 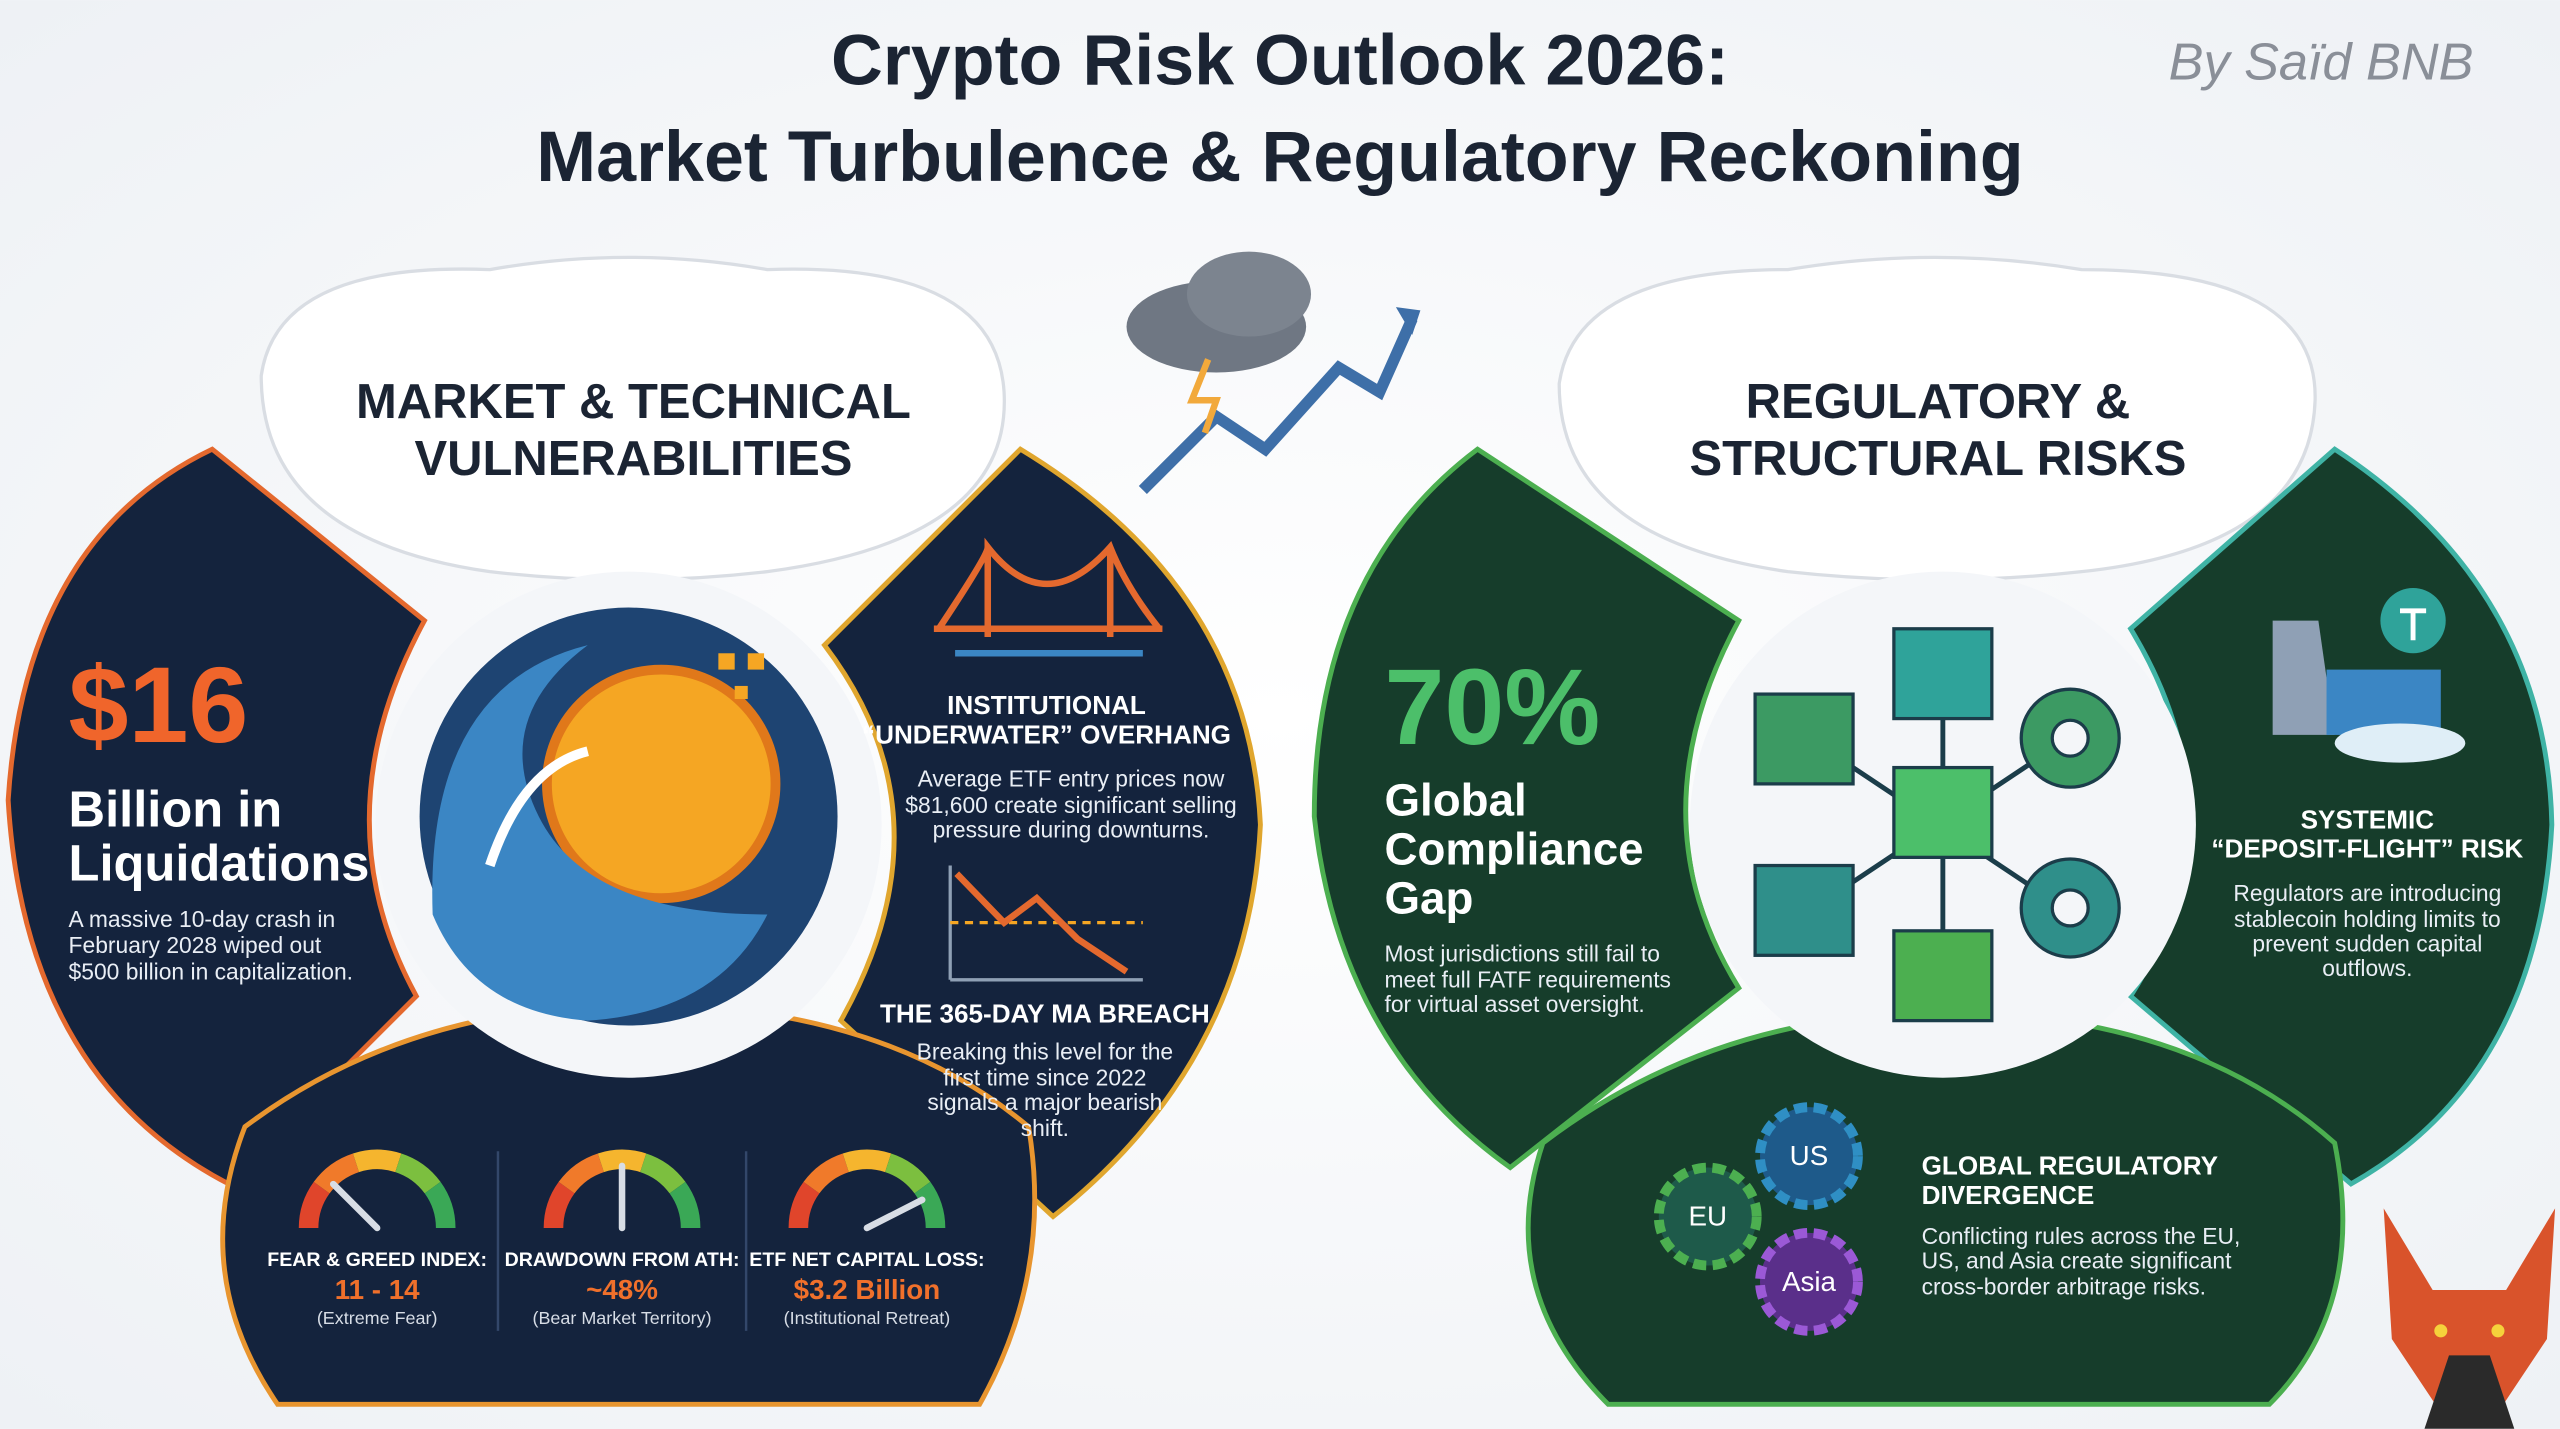 What do you see at coordinates (159, 704) in the screenshot?
I see `stat-value: $16` at bounding box center [159, 704].